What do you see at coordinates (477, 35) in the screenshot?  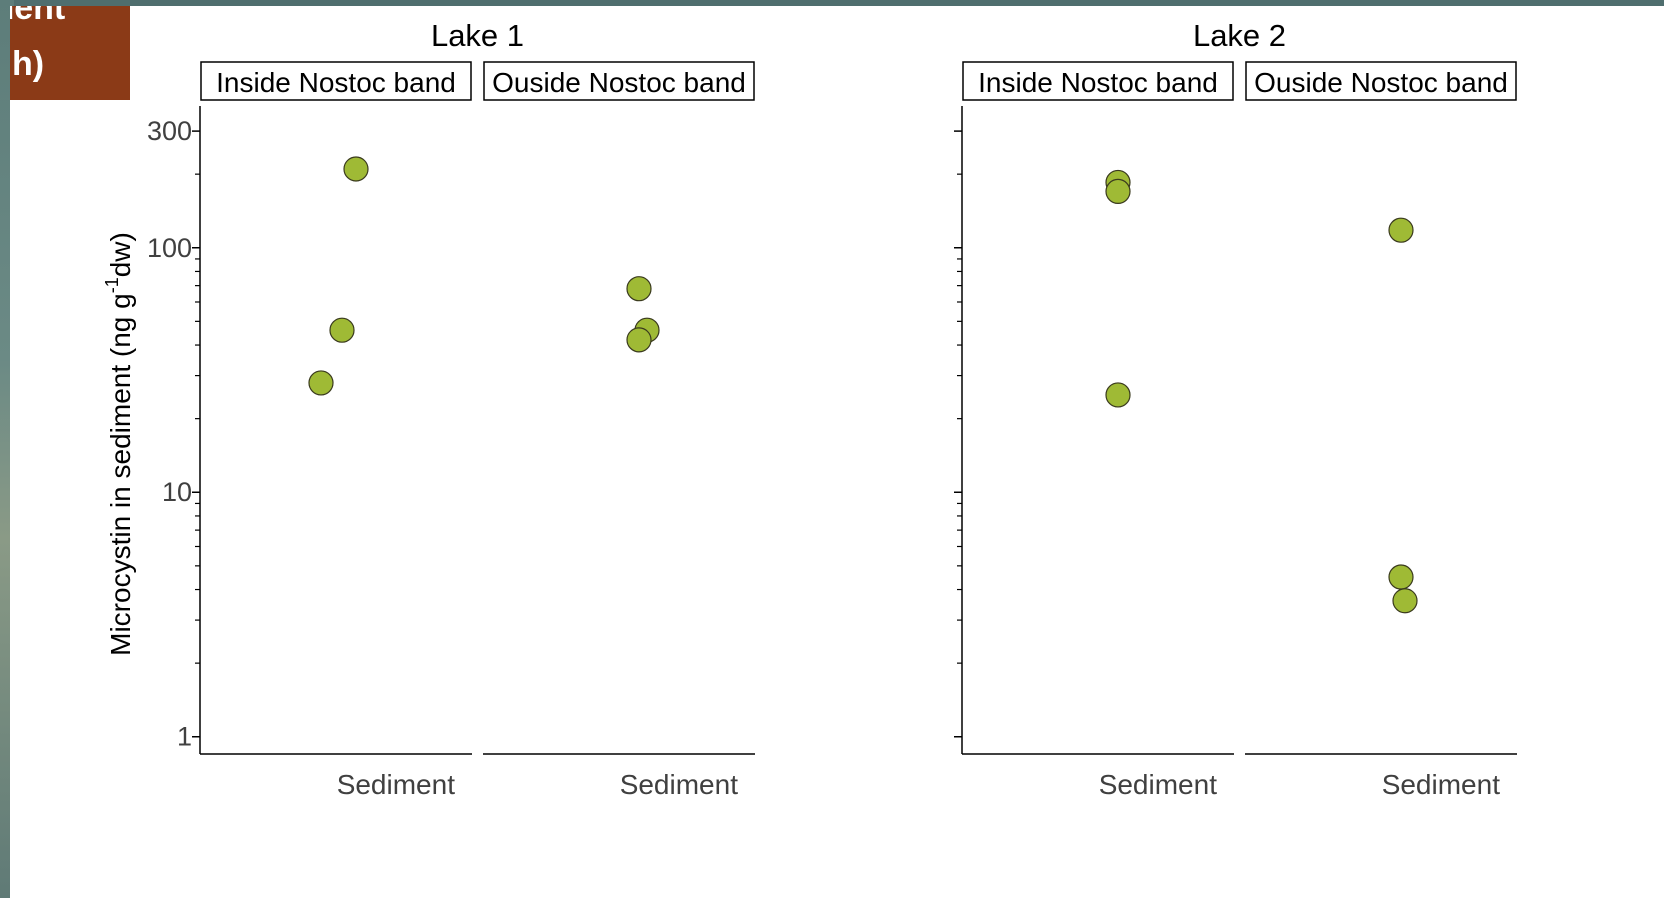 I see `lake-title: Lake 1` at bounding box center [477, 35].